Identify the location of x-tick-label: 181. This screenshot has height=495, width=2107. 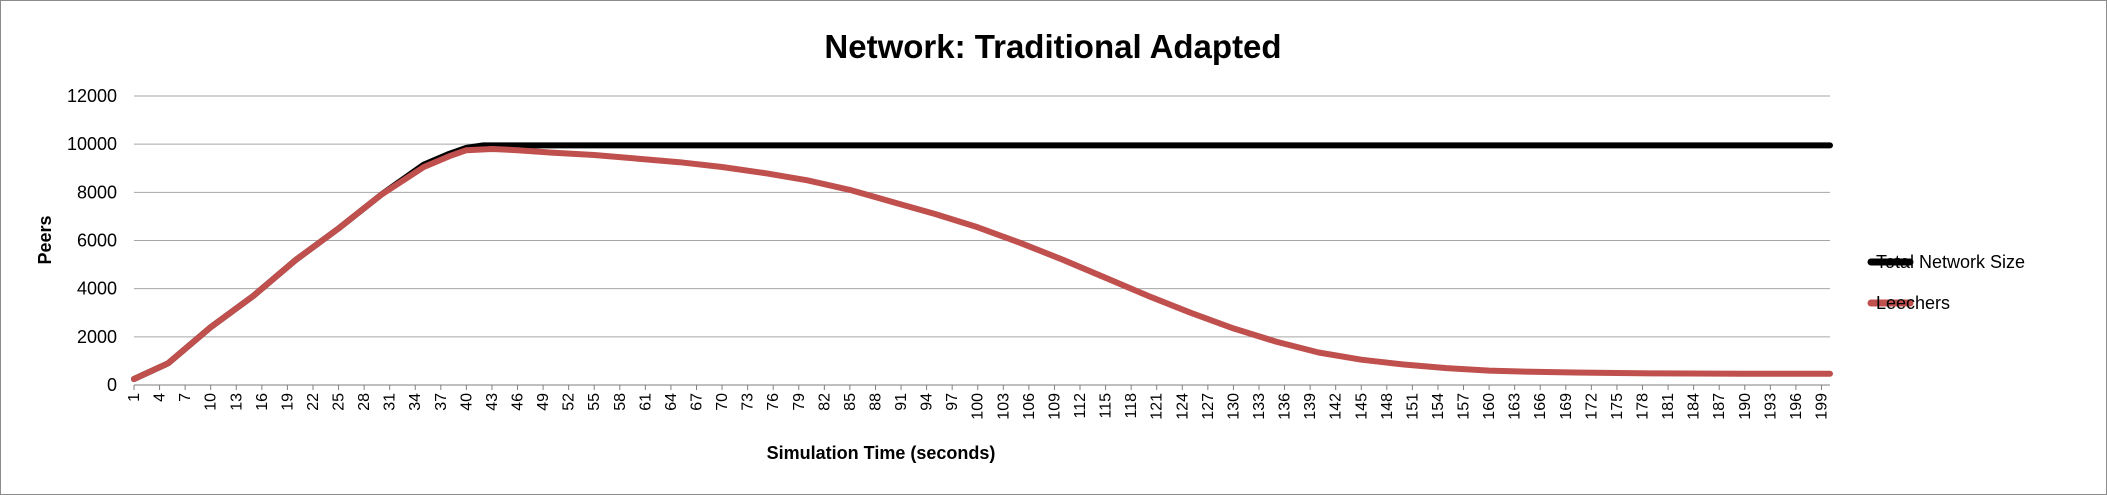
(1668, 406).